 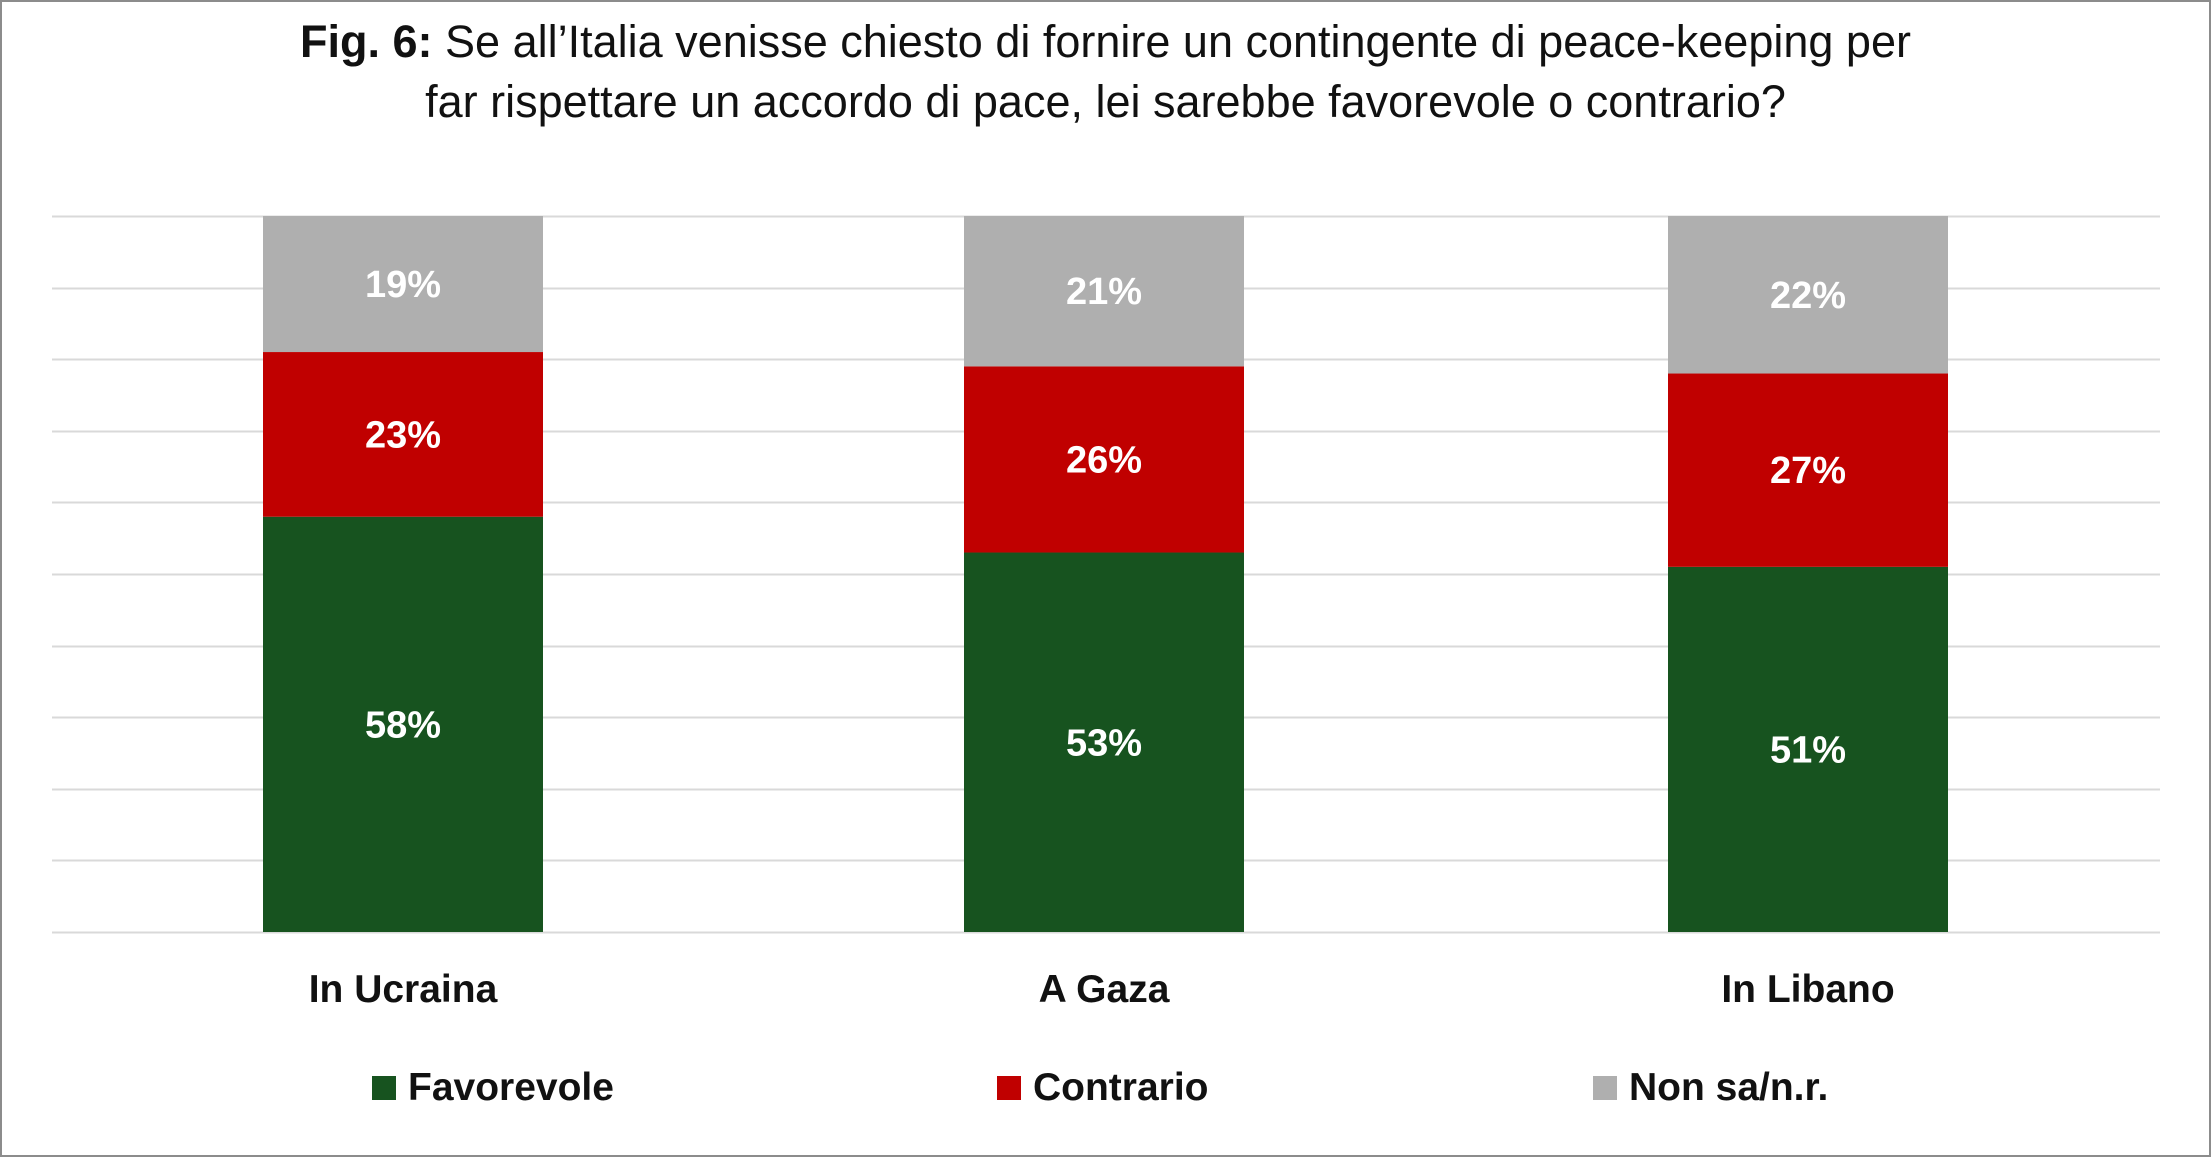 I want to click on chart-legend: Favorevole Contrario Non sa/n.r., so click(x=1105, y=1088).